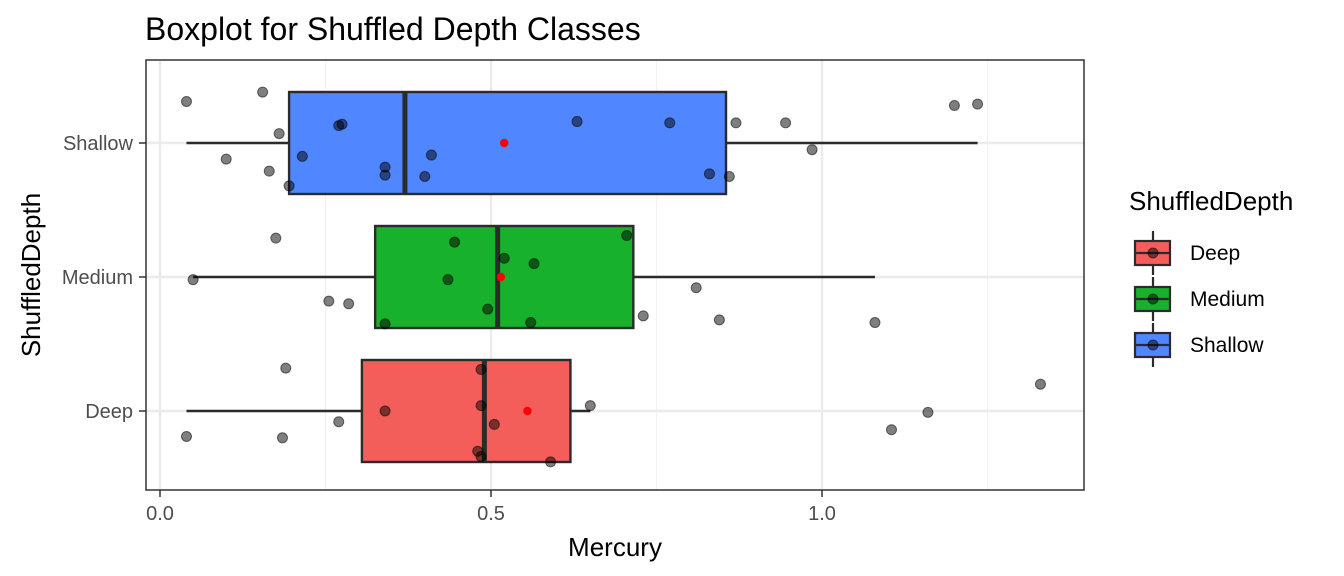 The height and width of the screenshot is (576, 1344). I want to click on legend-title: ShuffledDepth, so click(1211, 201).